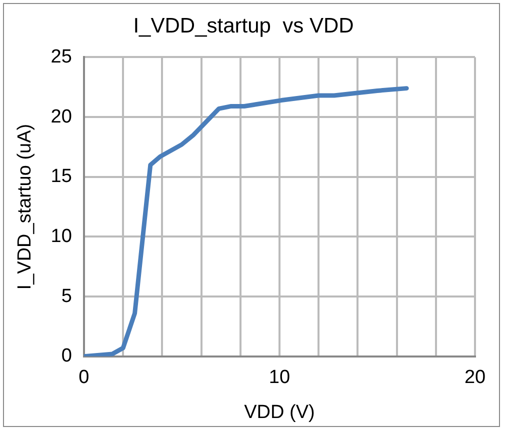 The height and width of the screenshot is (430, 505). I want to click on y-tick-label: 25, so click(61, 57).